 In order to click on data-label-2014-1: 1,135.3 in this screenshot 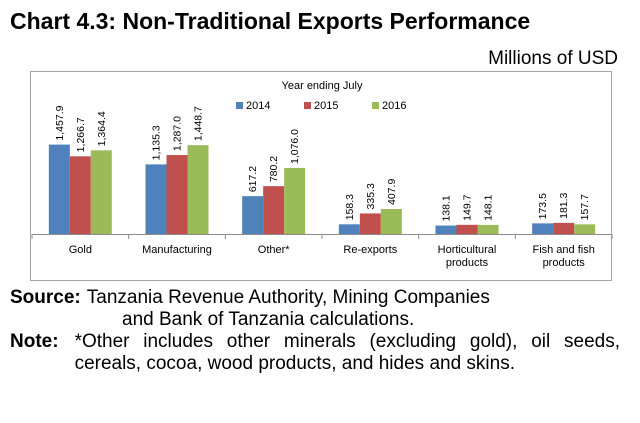, I will do `click(157, 142)`.